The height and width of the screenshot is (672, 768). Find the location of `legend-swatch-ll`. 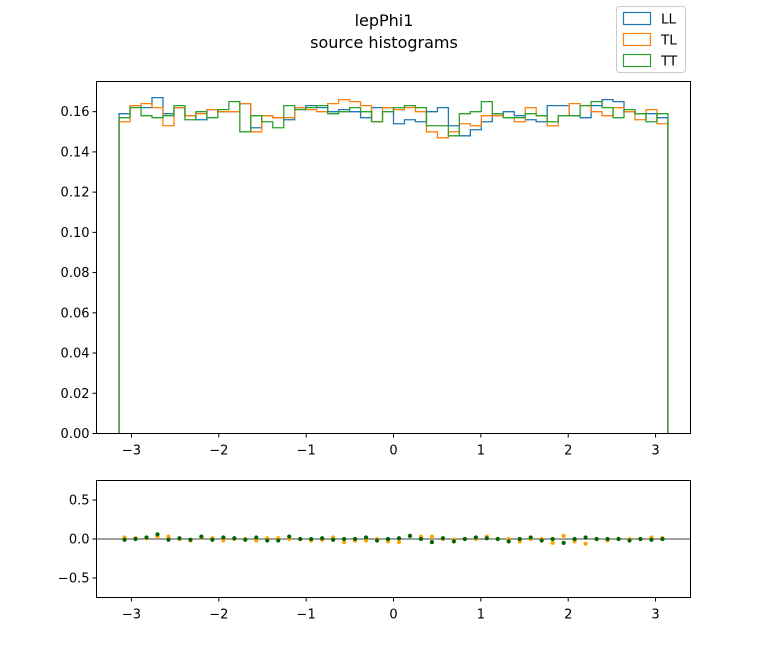

legend-swatch-ll is located at coordinates (637, 18).